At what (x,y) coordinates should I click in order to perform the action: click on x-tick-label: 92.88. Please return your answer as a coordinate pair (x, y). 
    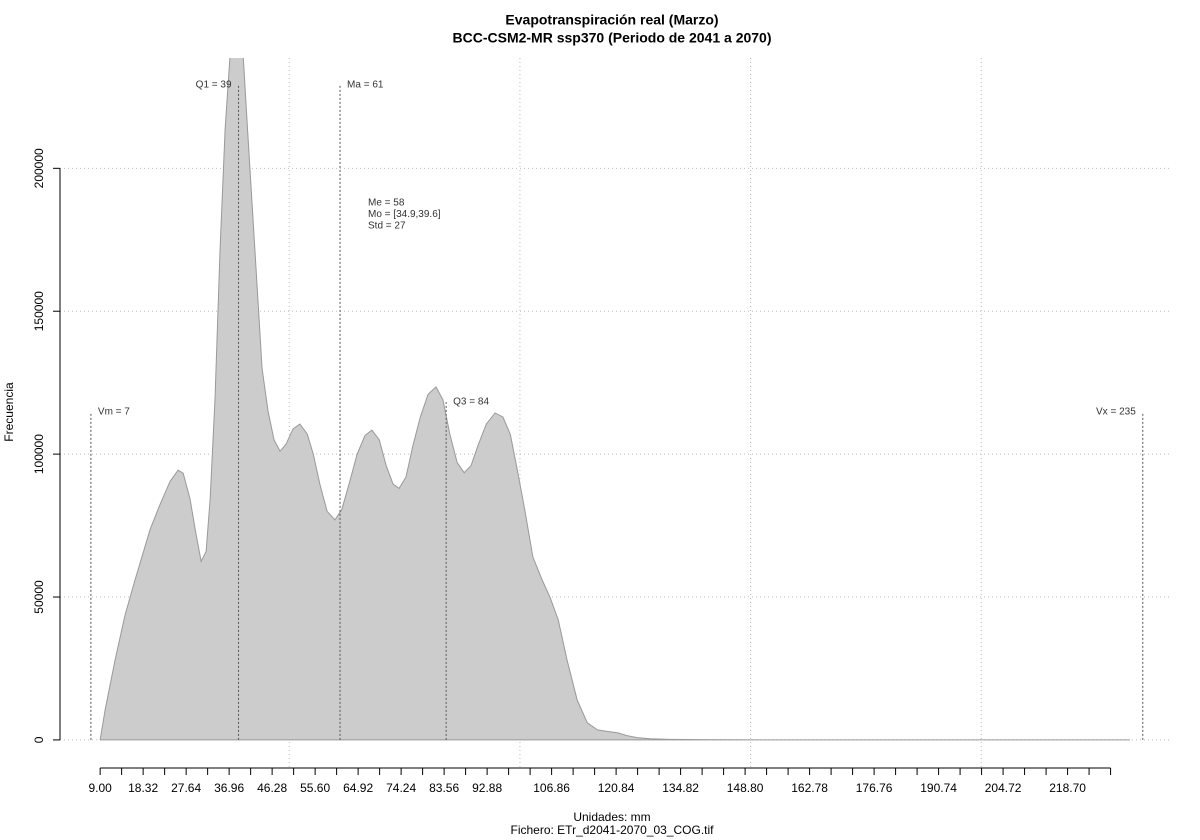
    Looking at the image, I should click on (487, 788).